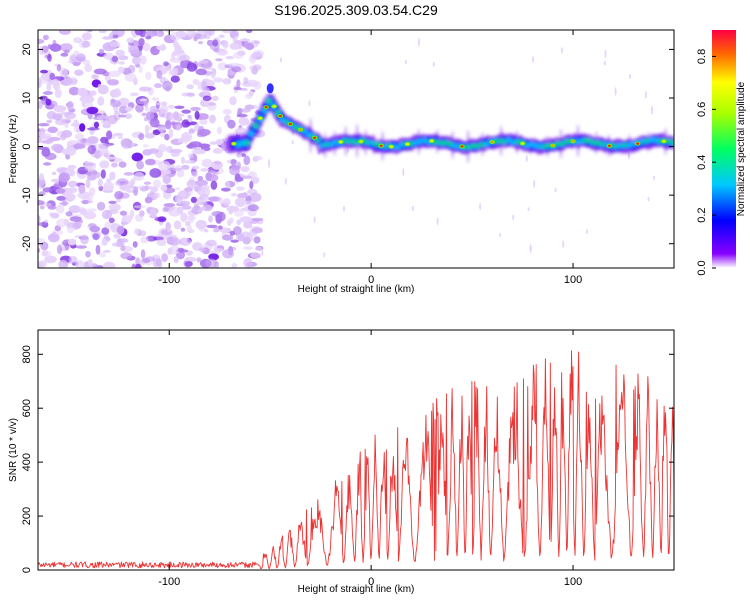 This screenshot has width=750, height=600. I want to click on snr-y-tick-label: 400, so click(27, 462).